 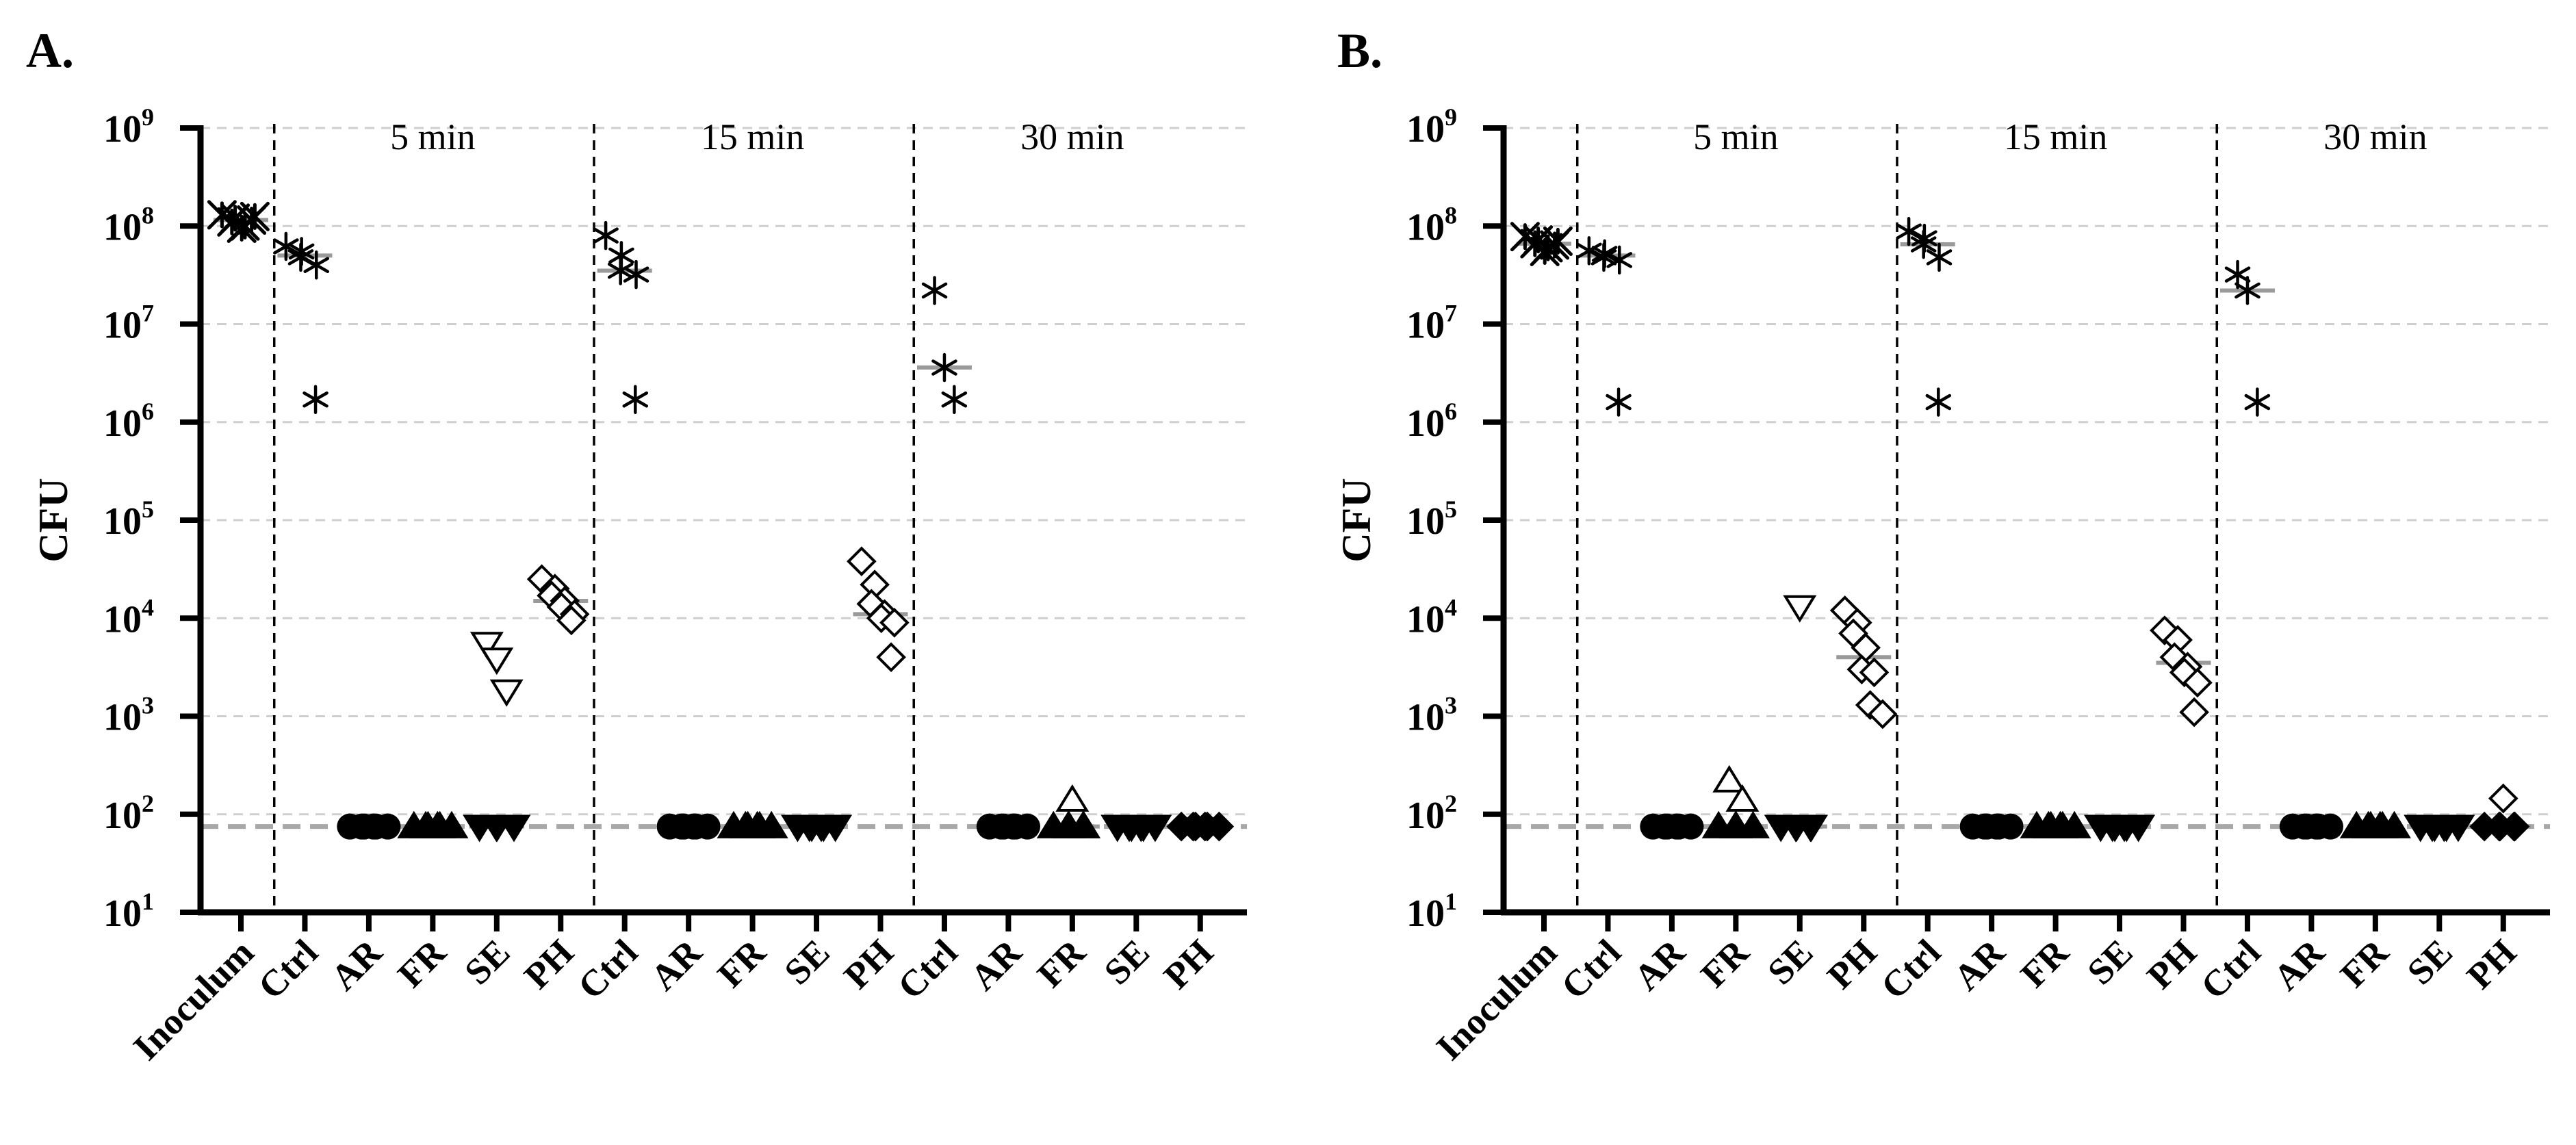 I want to click on y-tick-label: 10⁶, so click(x=128, y=421).